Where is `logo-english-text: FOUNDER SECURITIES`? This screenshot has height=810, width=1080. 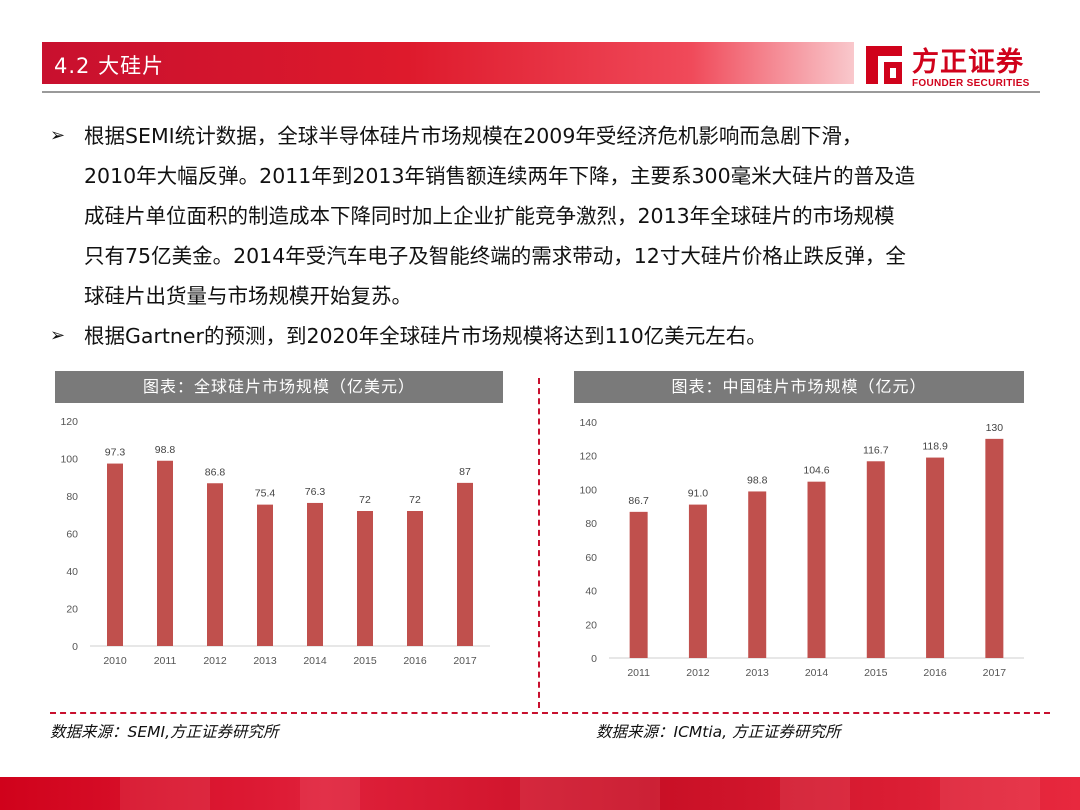 logo-english-text: FOUNDER SECURITIES is located at coordinates (971, 83).